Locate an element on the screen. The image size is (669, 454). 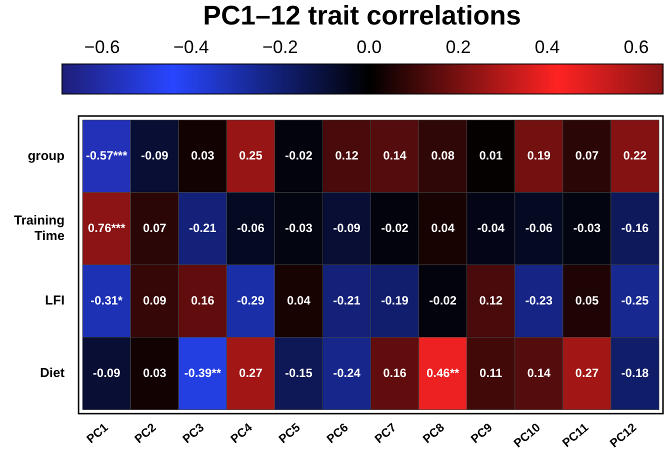
color-bar-label: −0.2 is located at coordinates (280, 46).